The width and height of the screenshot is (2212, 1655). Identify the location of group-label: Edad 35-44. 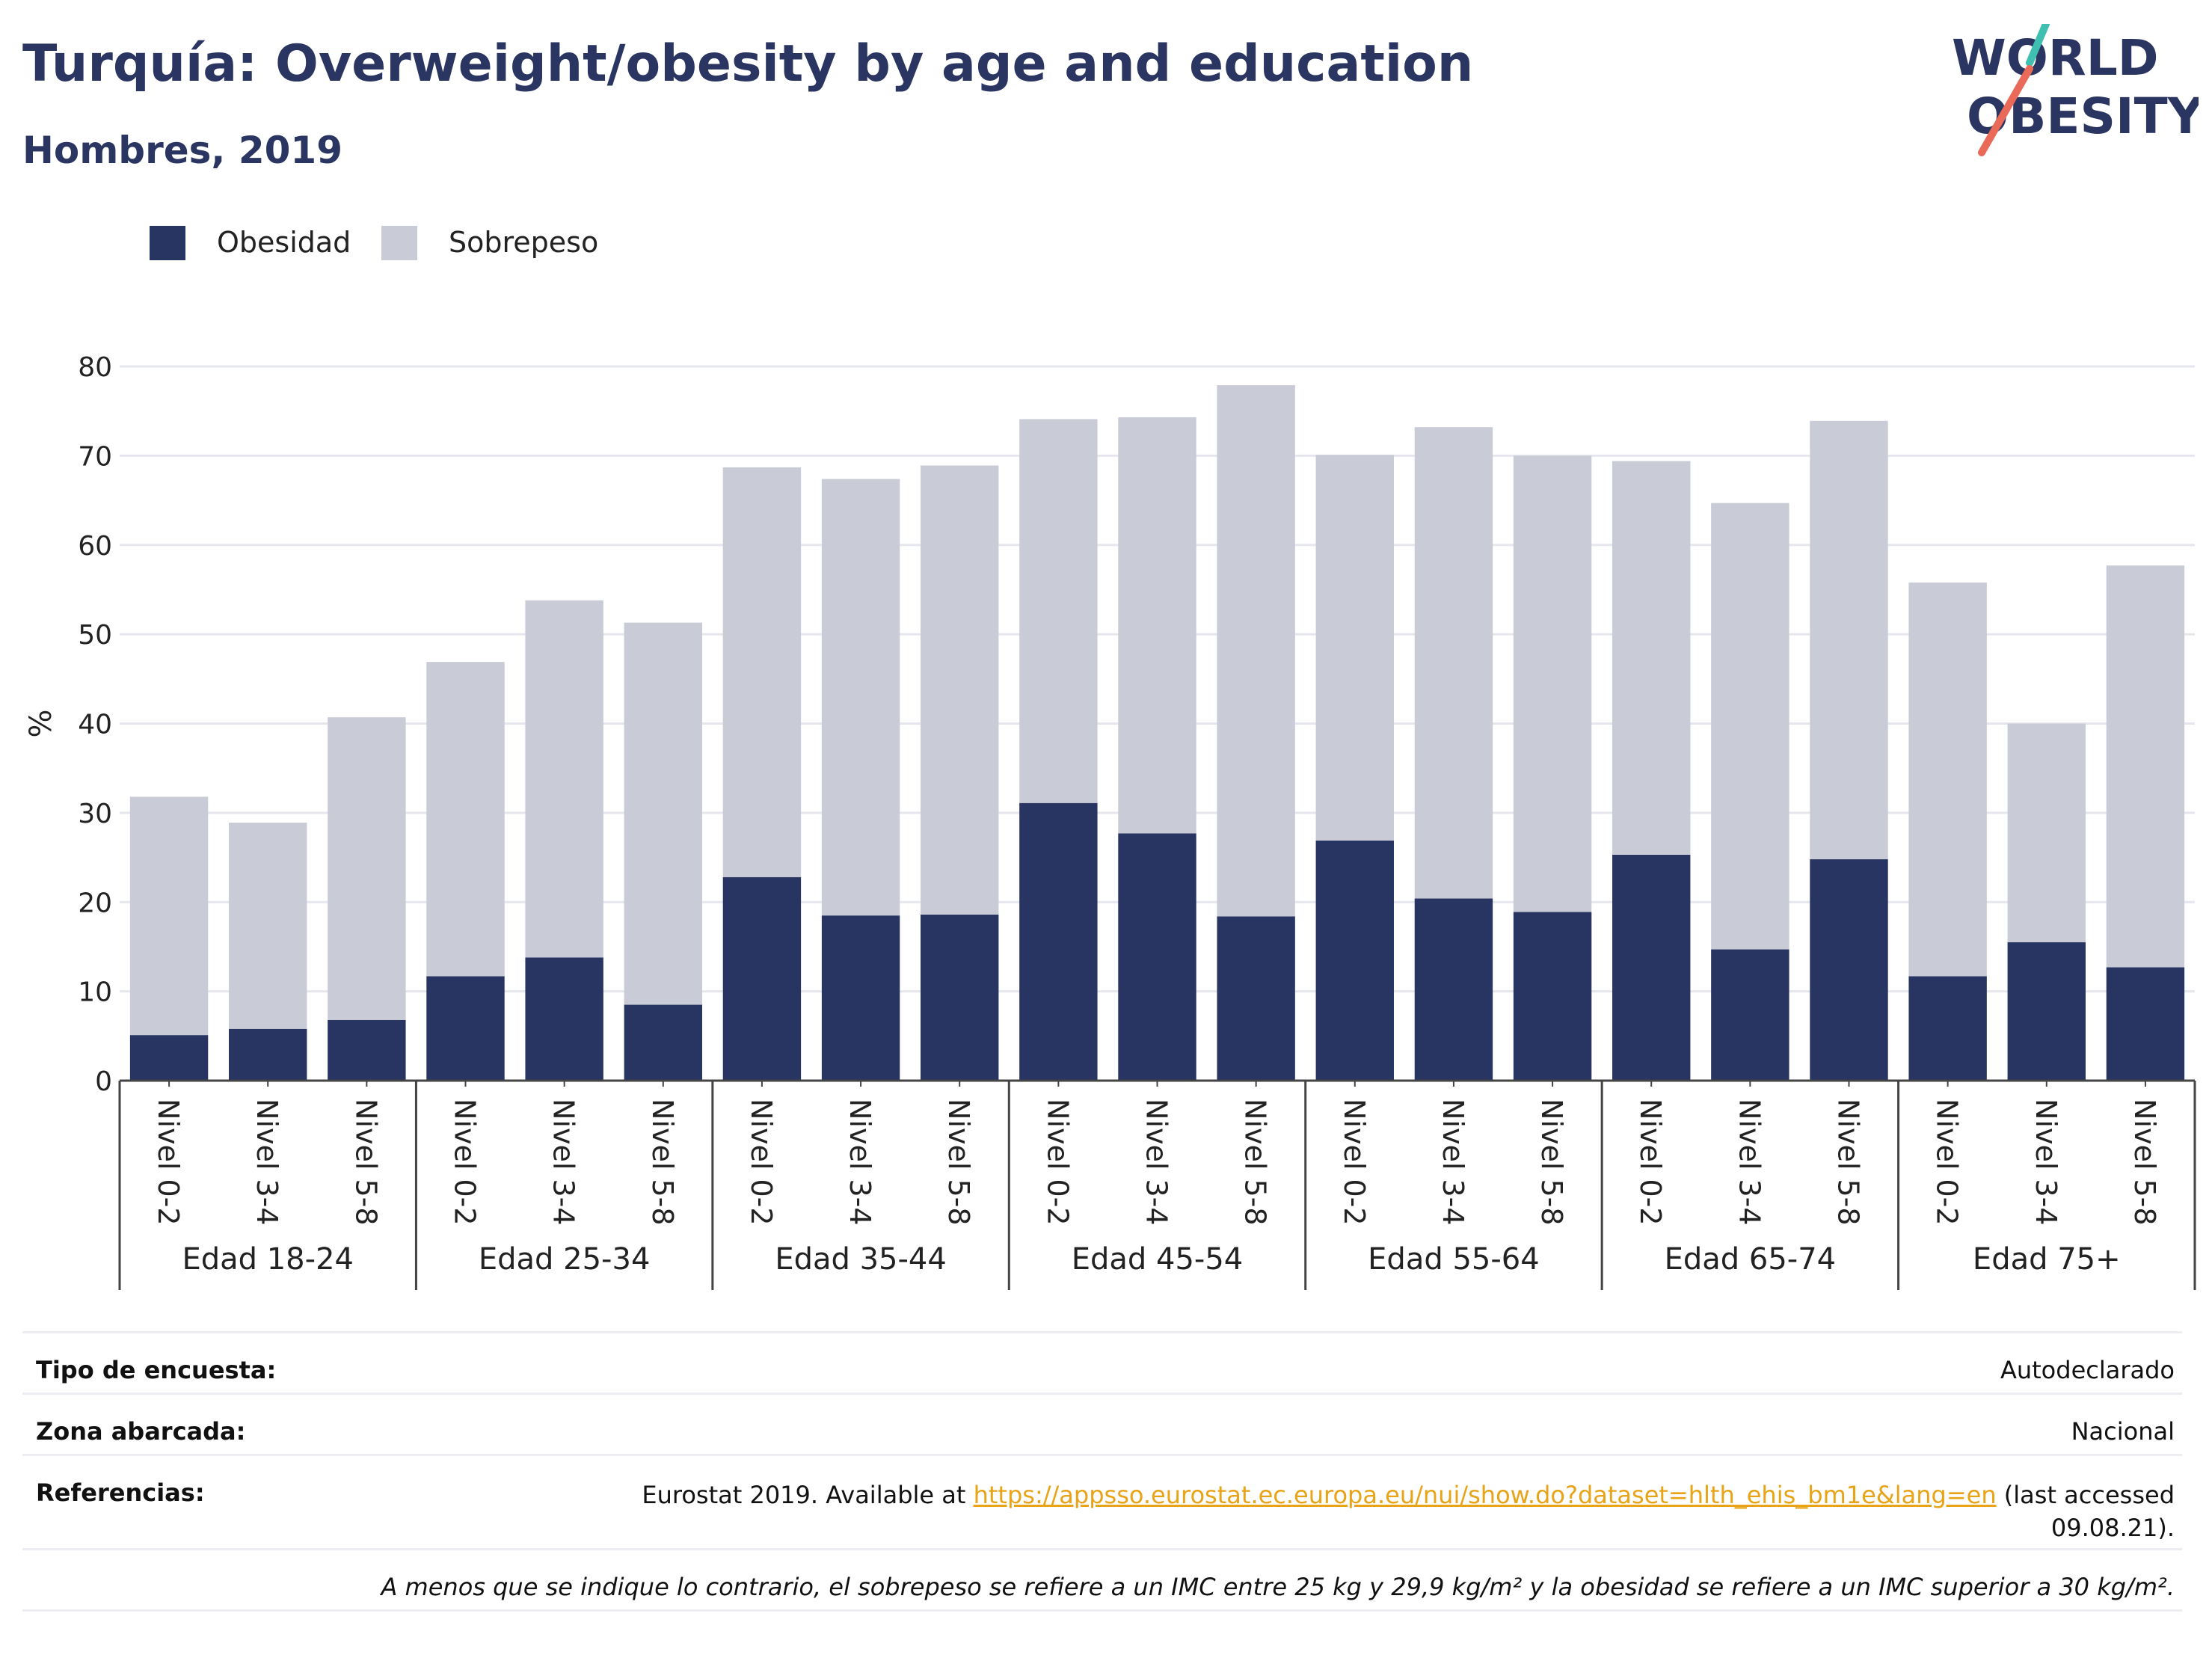
(861, 1259).